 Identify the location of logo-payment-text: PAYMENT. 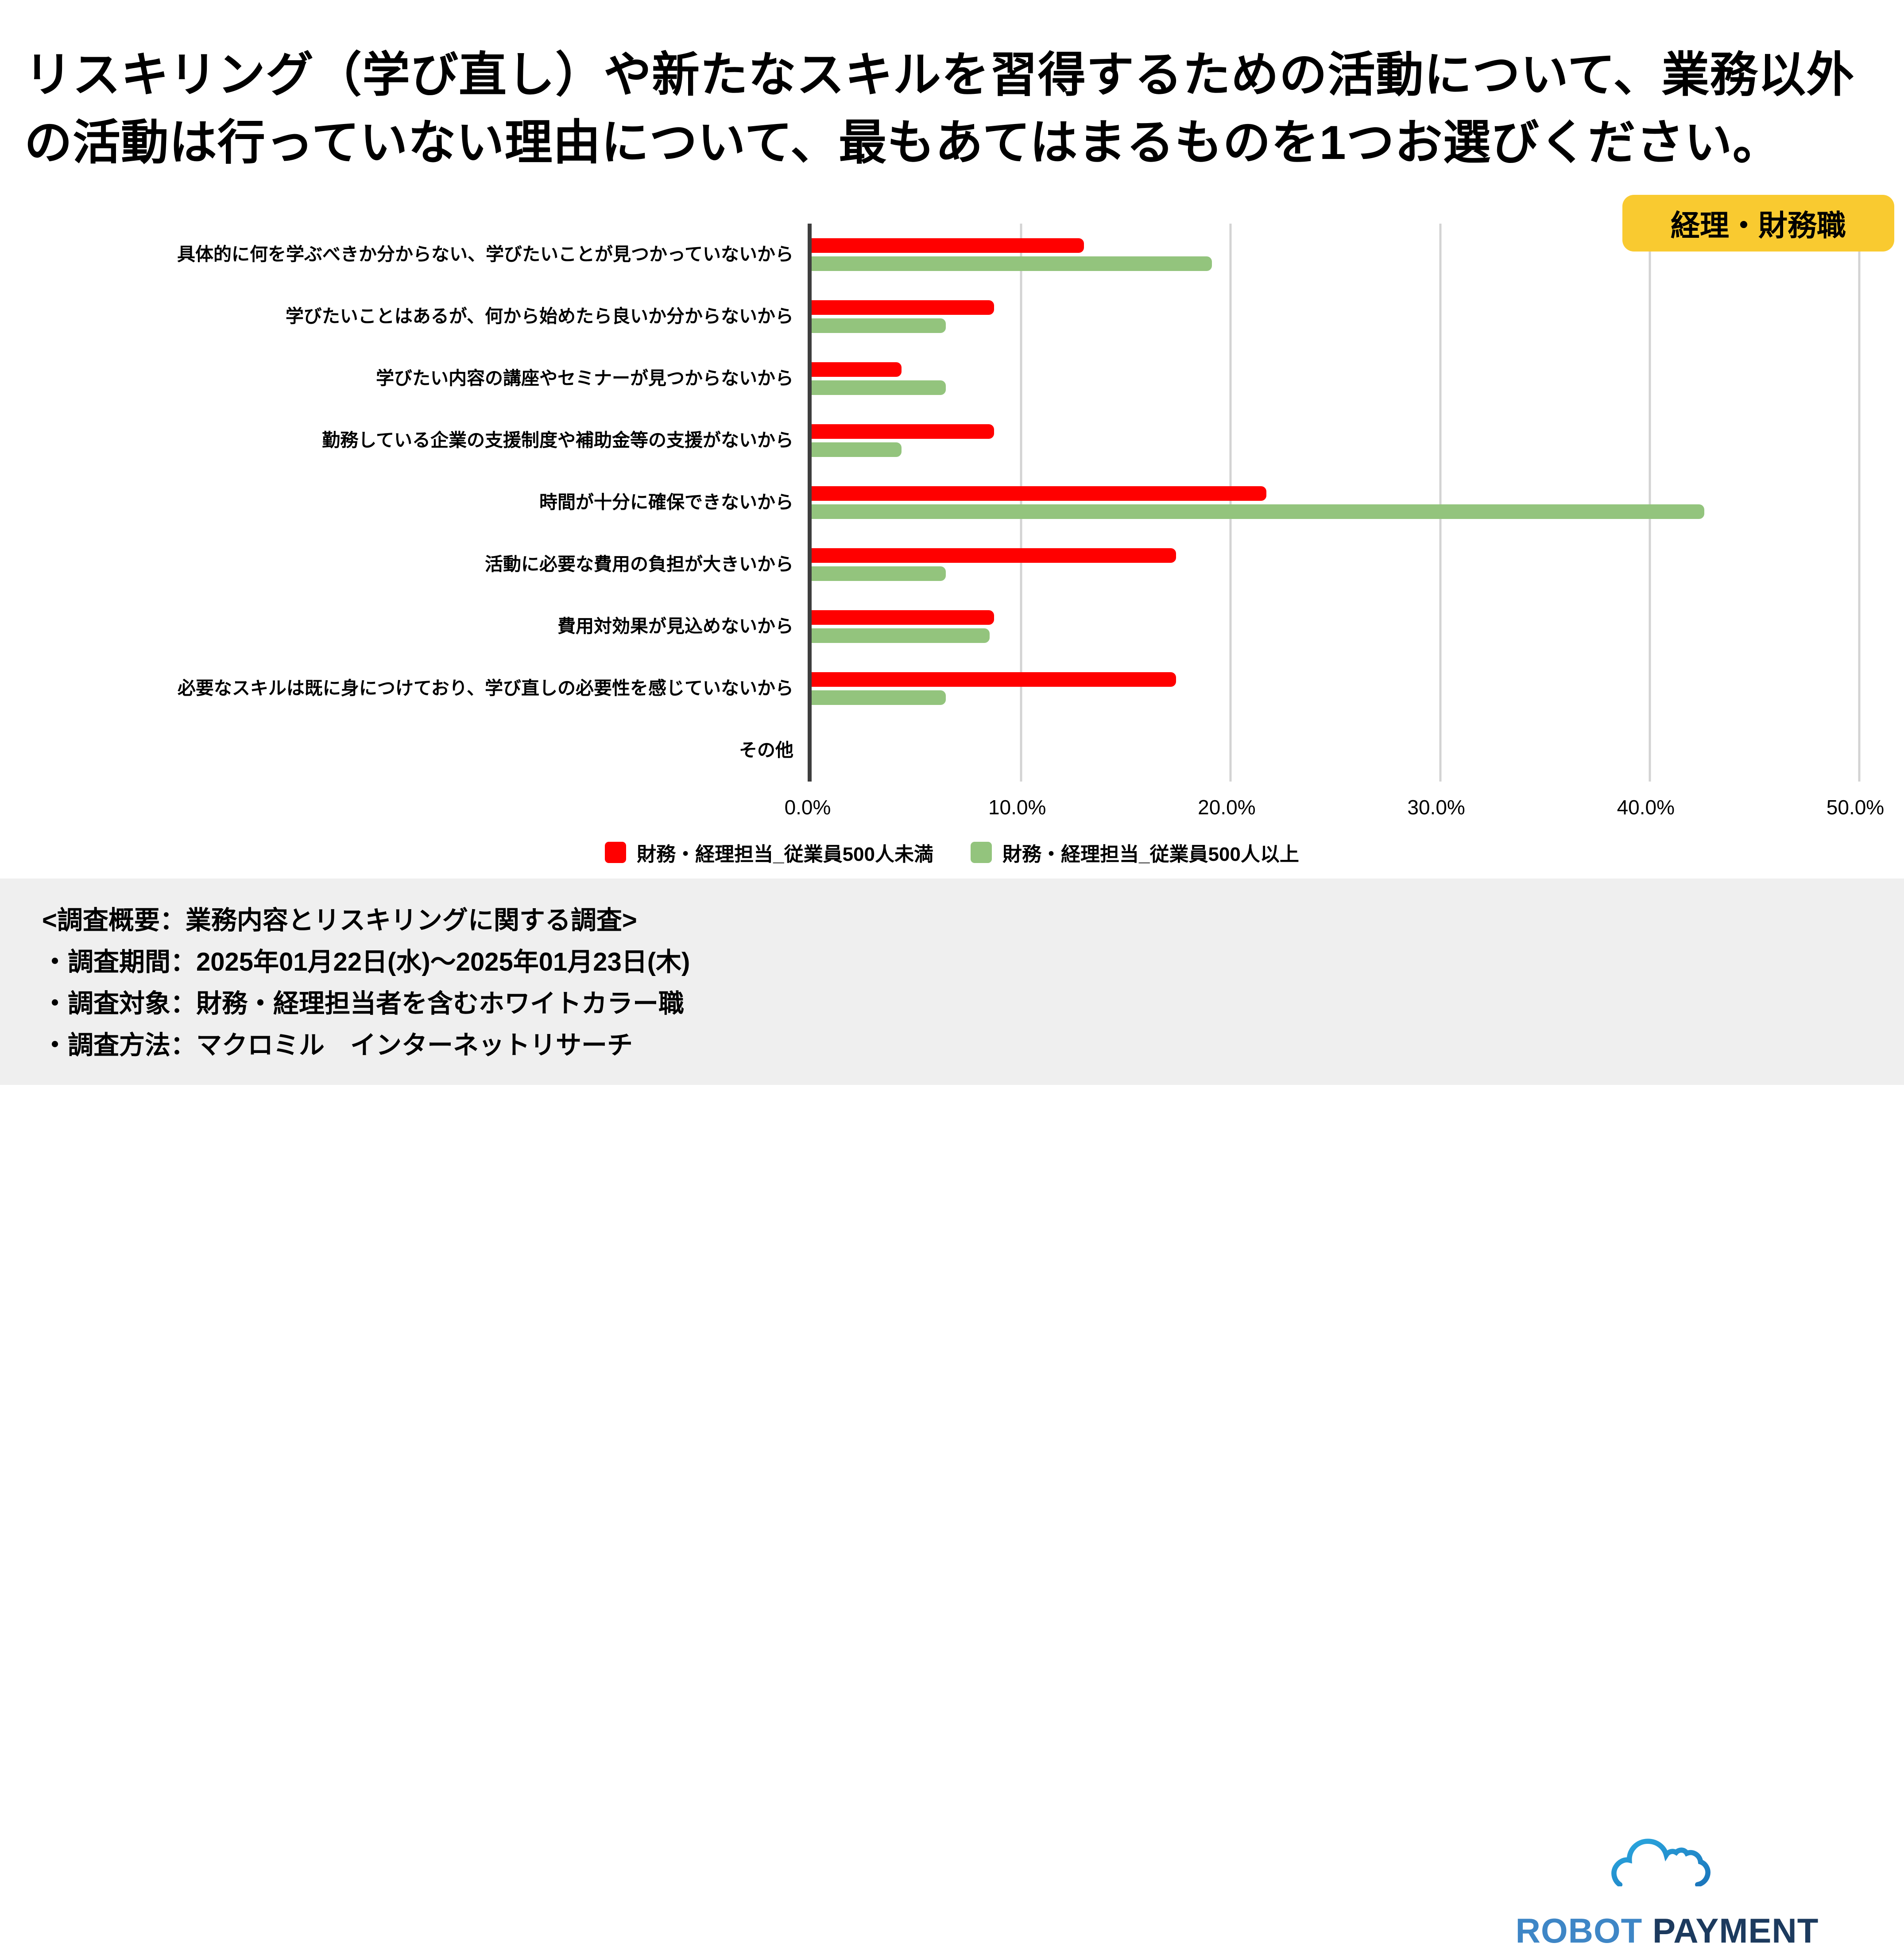
(1735, 1931).